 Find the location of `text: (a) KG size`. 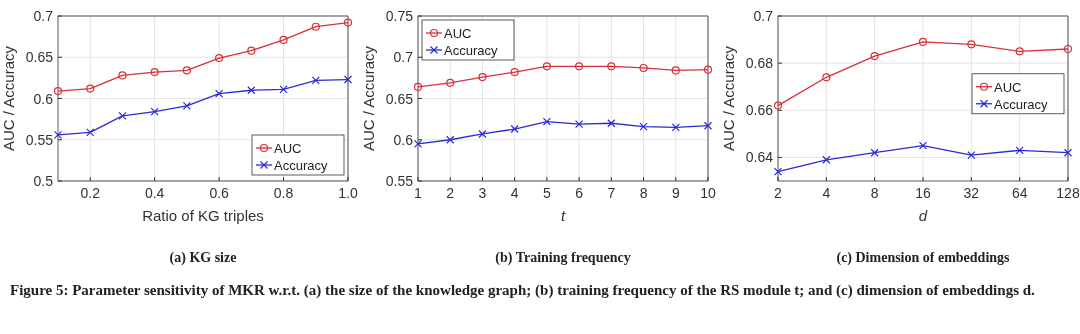

text: (a) KG size is located at coordinates (203, 258).